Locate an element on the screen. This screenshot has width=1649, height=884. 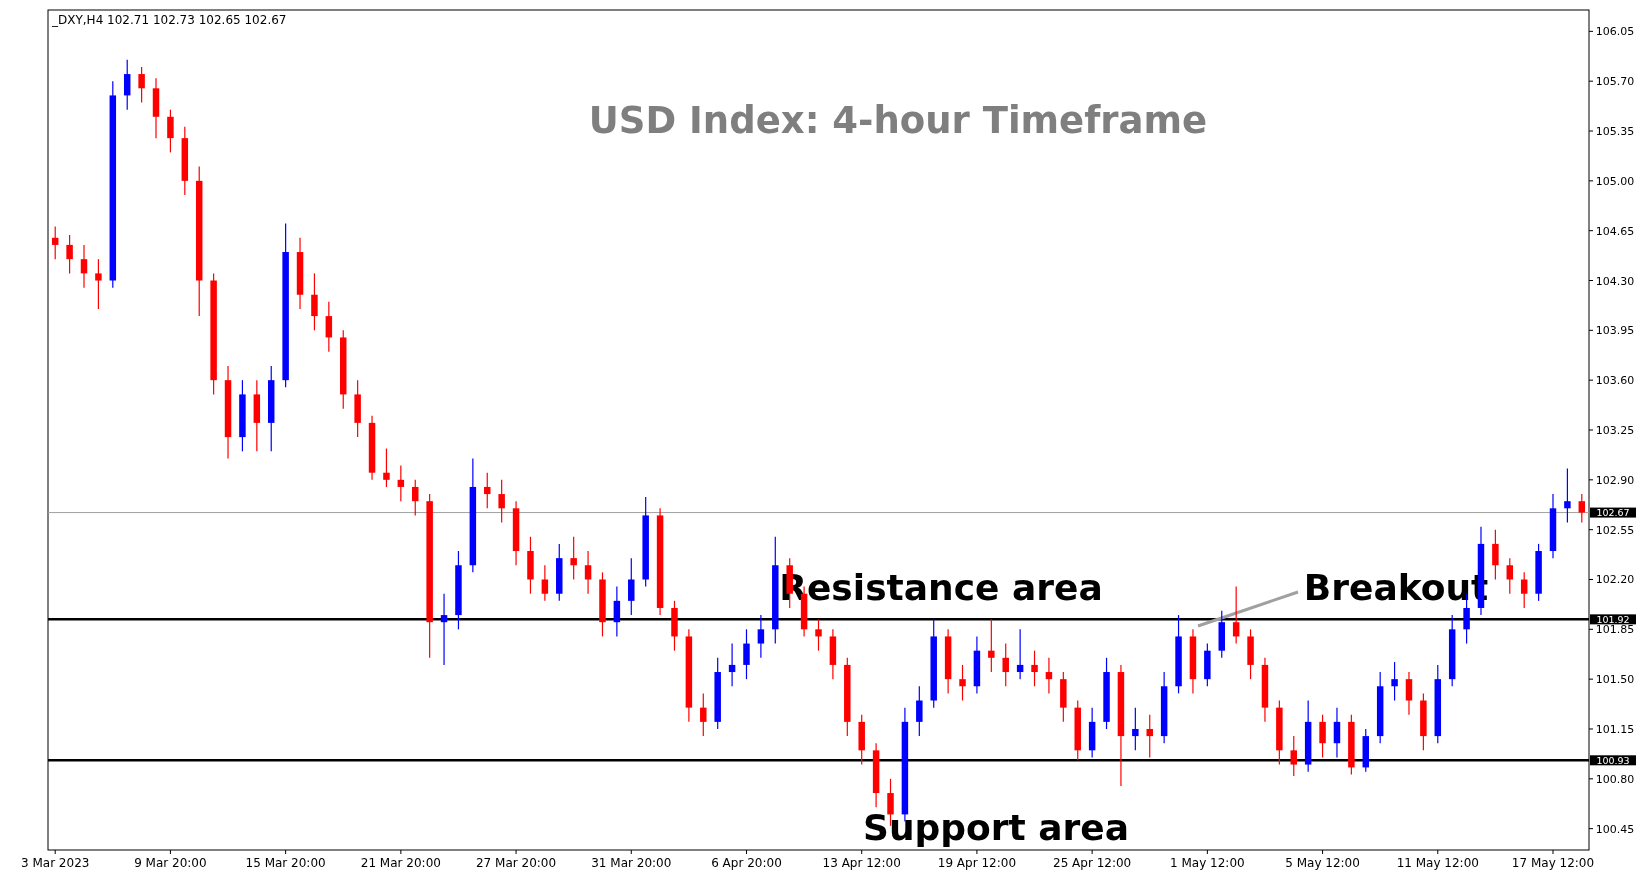
x-tick-label: 1 May 12:00 is located at coordinates (1207, 863).